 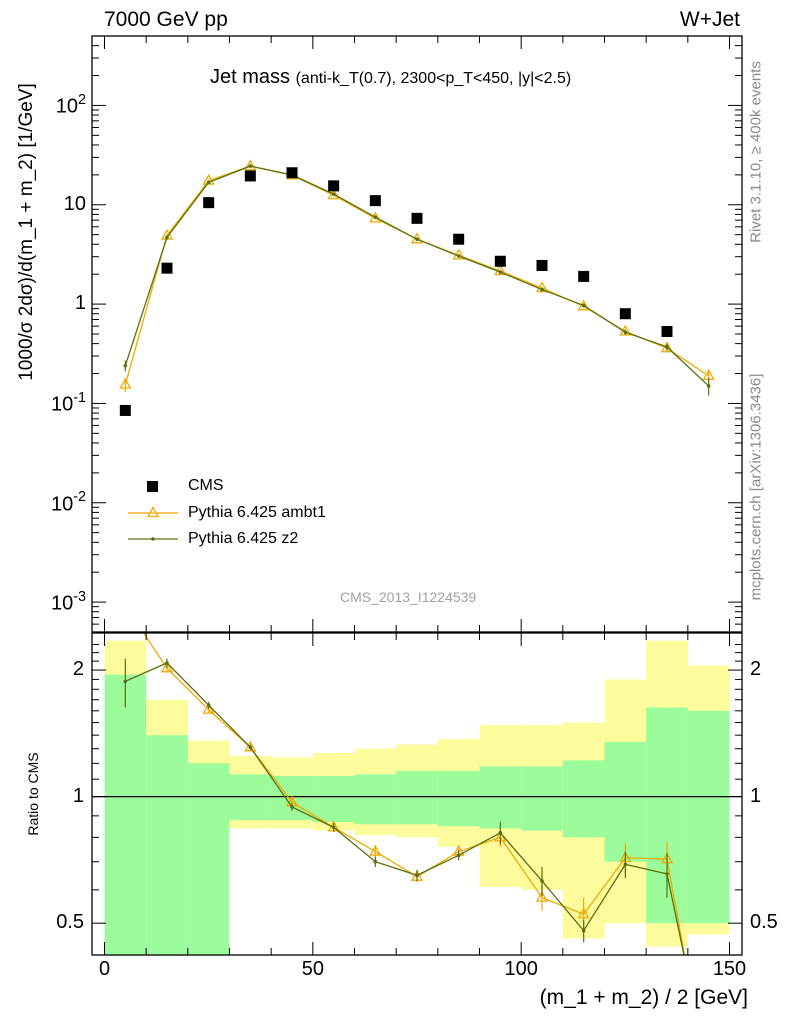 What do you see at coordinates (80, 303) in the screenshot?
I see `y-tick-label-main: 1` at bounding box center [80, 303].